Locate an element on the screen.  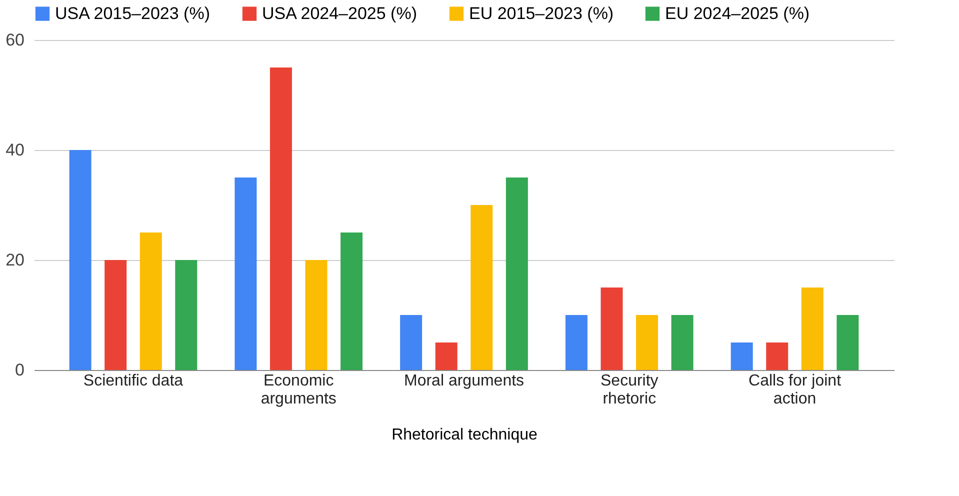
y-tick-label: 40 is located at coordinates (15, 150).